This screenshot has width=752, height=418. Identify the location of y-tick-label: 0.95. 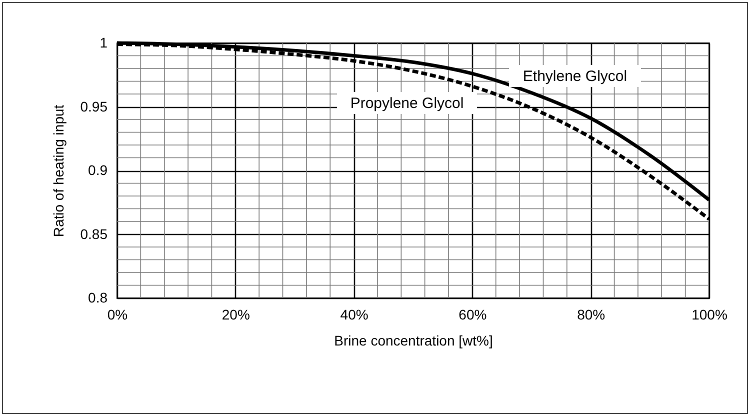
(94, 106).